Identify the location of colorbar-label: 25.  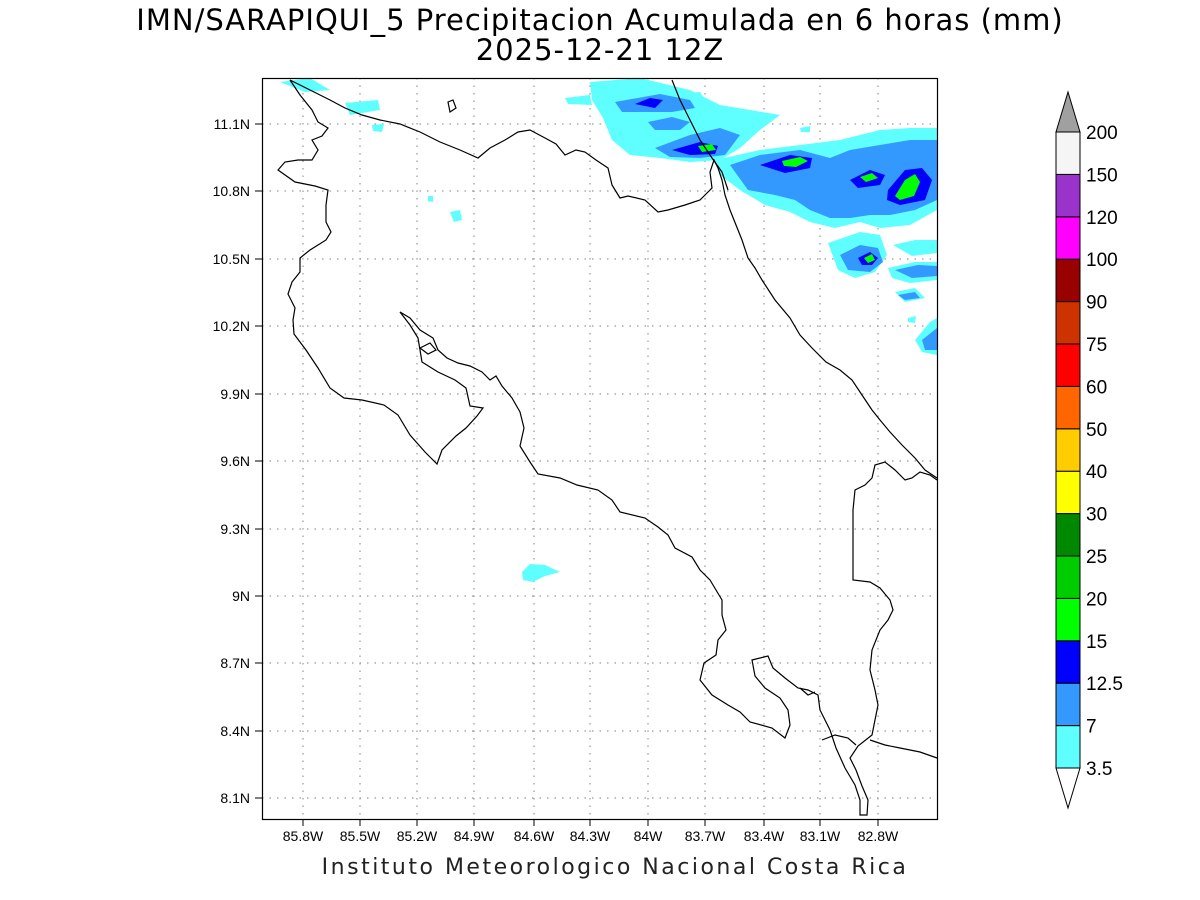
(1096, 557).